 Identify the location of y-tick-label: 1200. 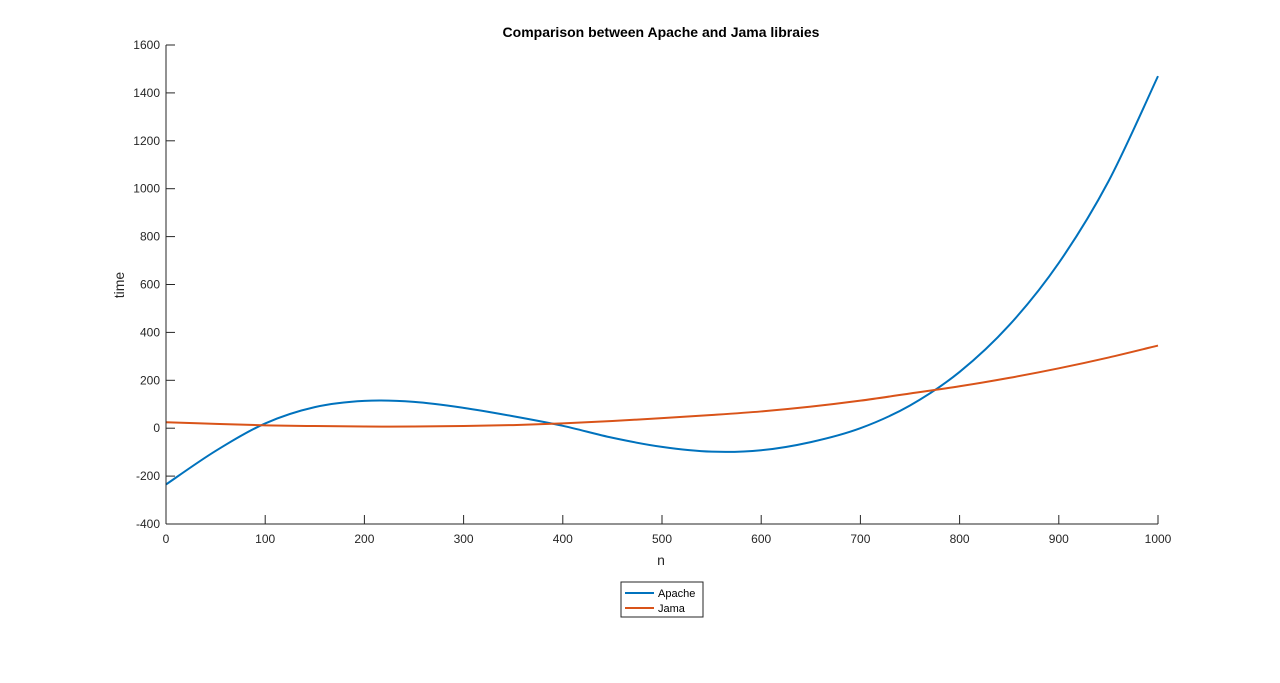
(146, 141).